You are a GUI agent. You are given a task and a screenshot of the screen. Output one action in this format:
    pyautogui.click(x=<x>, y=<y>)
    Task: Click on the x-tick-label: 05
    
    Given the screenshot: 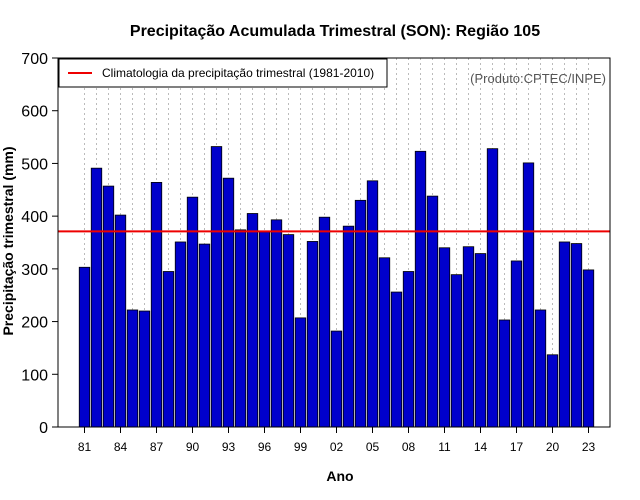 What is the action you would take?
    pyautogui.click(x=373, y=447)
    